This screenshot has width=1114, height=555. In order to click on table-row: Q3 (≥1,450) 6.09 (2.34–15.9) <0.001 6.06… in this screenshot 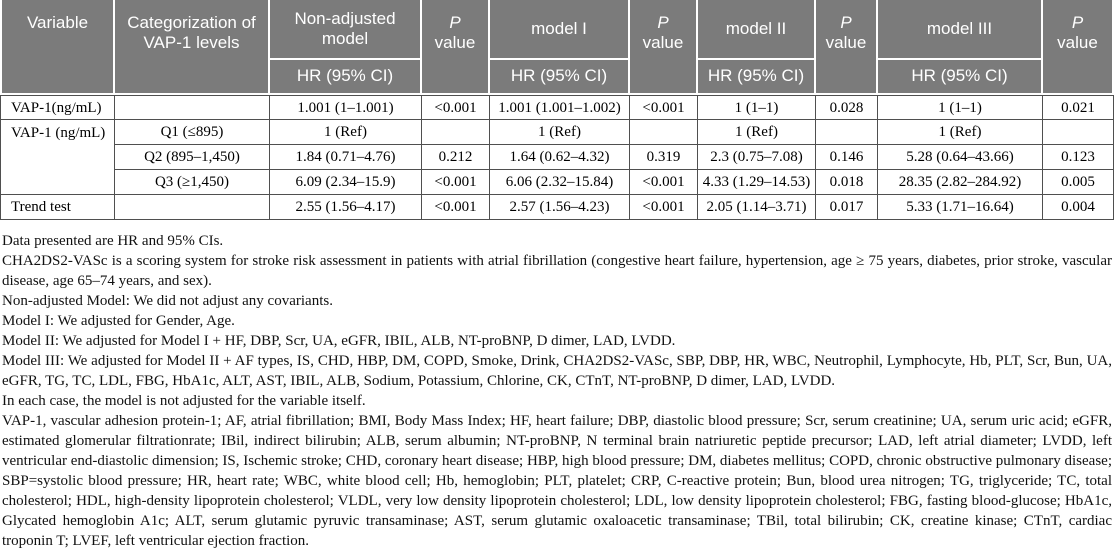, I will do `click(557, 182)`.